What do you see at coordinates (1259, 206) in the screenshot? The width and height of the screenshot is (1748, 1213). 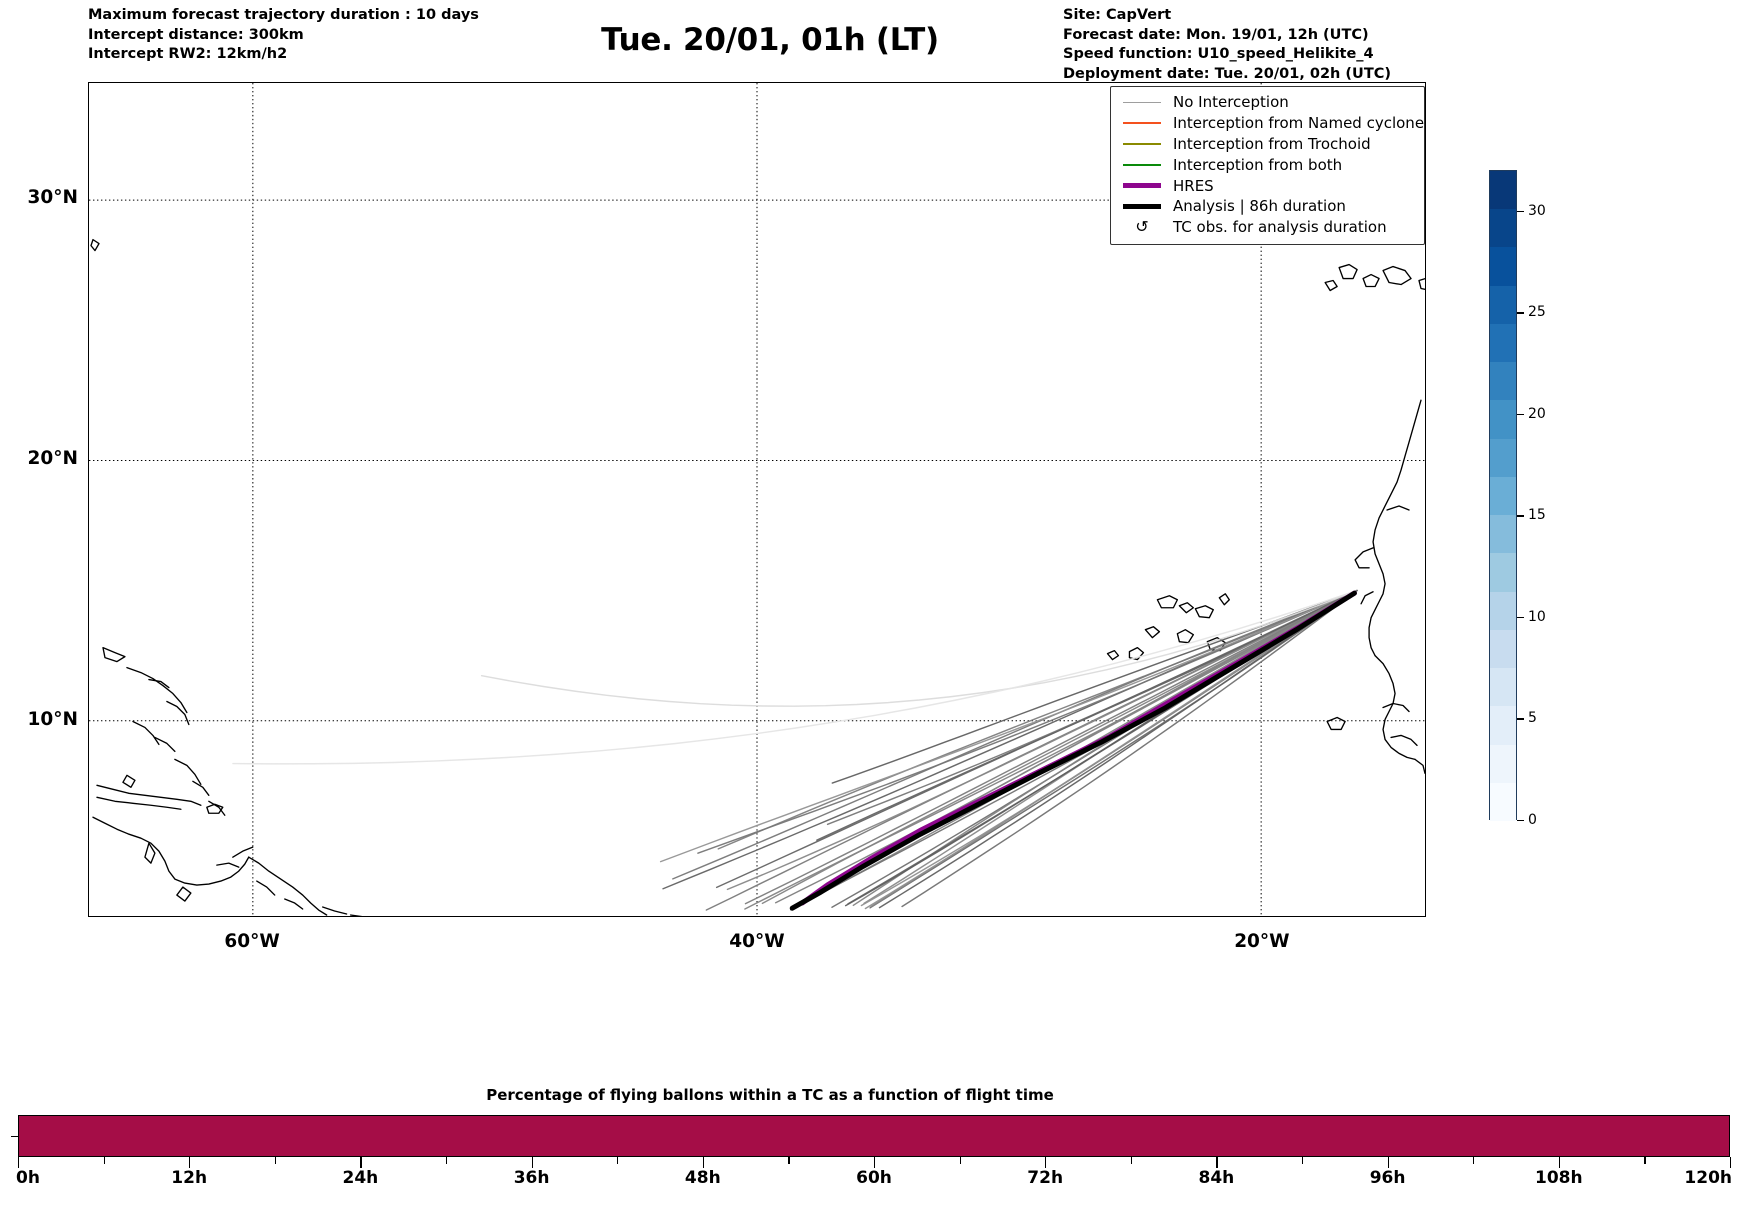 I see `legend-item-label: Analysis | 86h duration` at bounding box center [1259, 206].